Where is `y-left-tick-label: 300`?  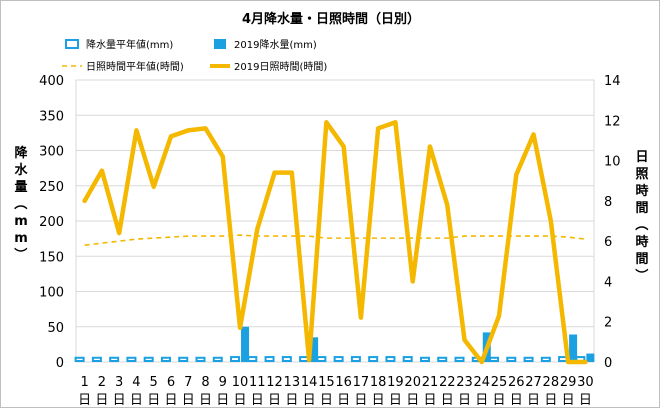 y-left-tick-label: 300 is located at coordinates (51, 152).